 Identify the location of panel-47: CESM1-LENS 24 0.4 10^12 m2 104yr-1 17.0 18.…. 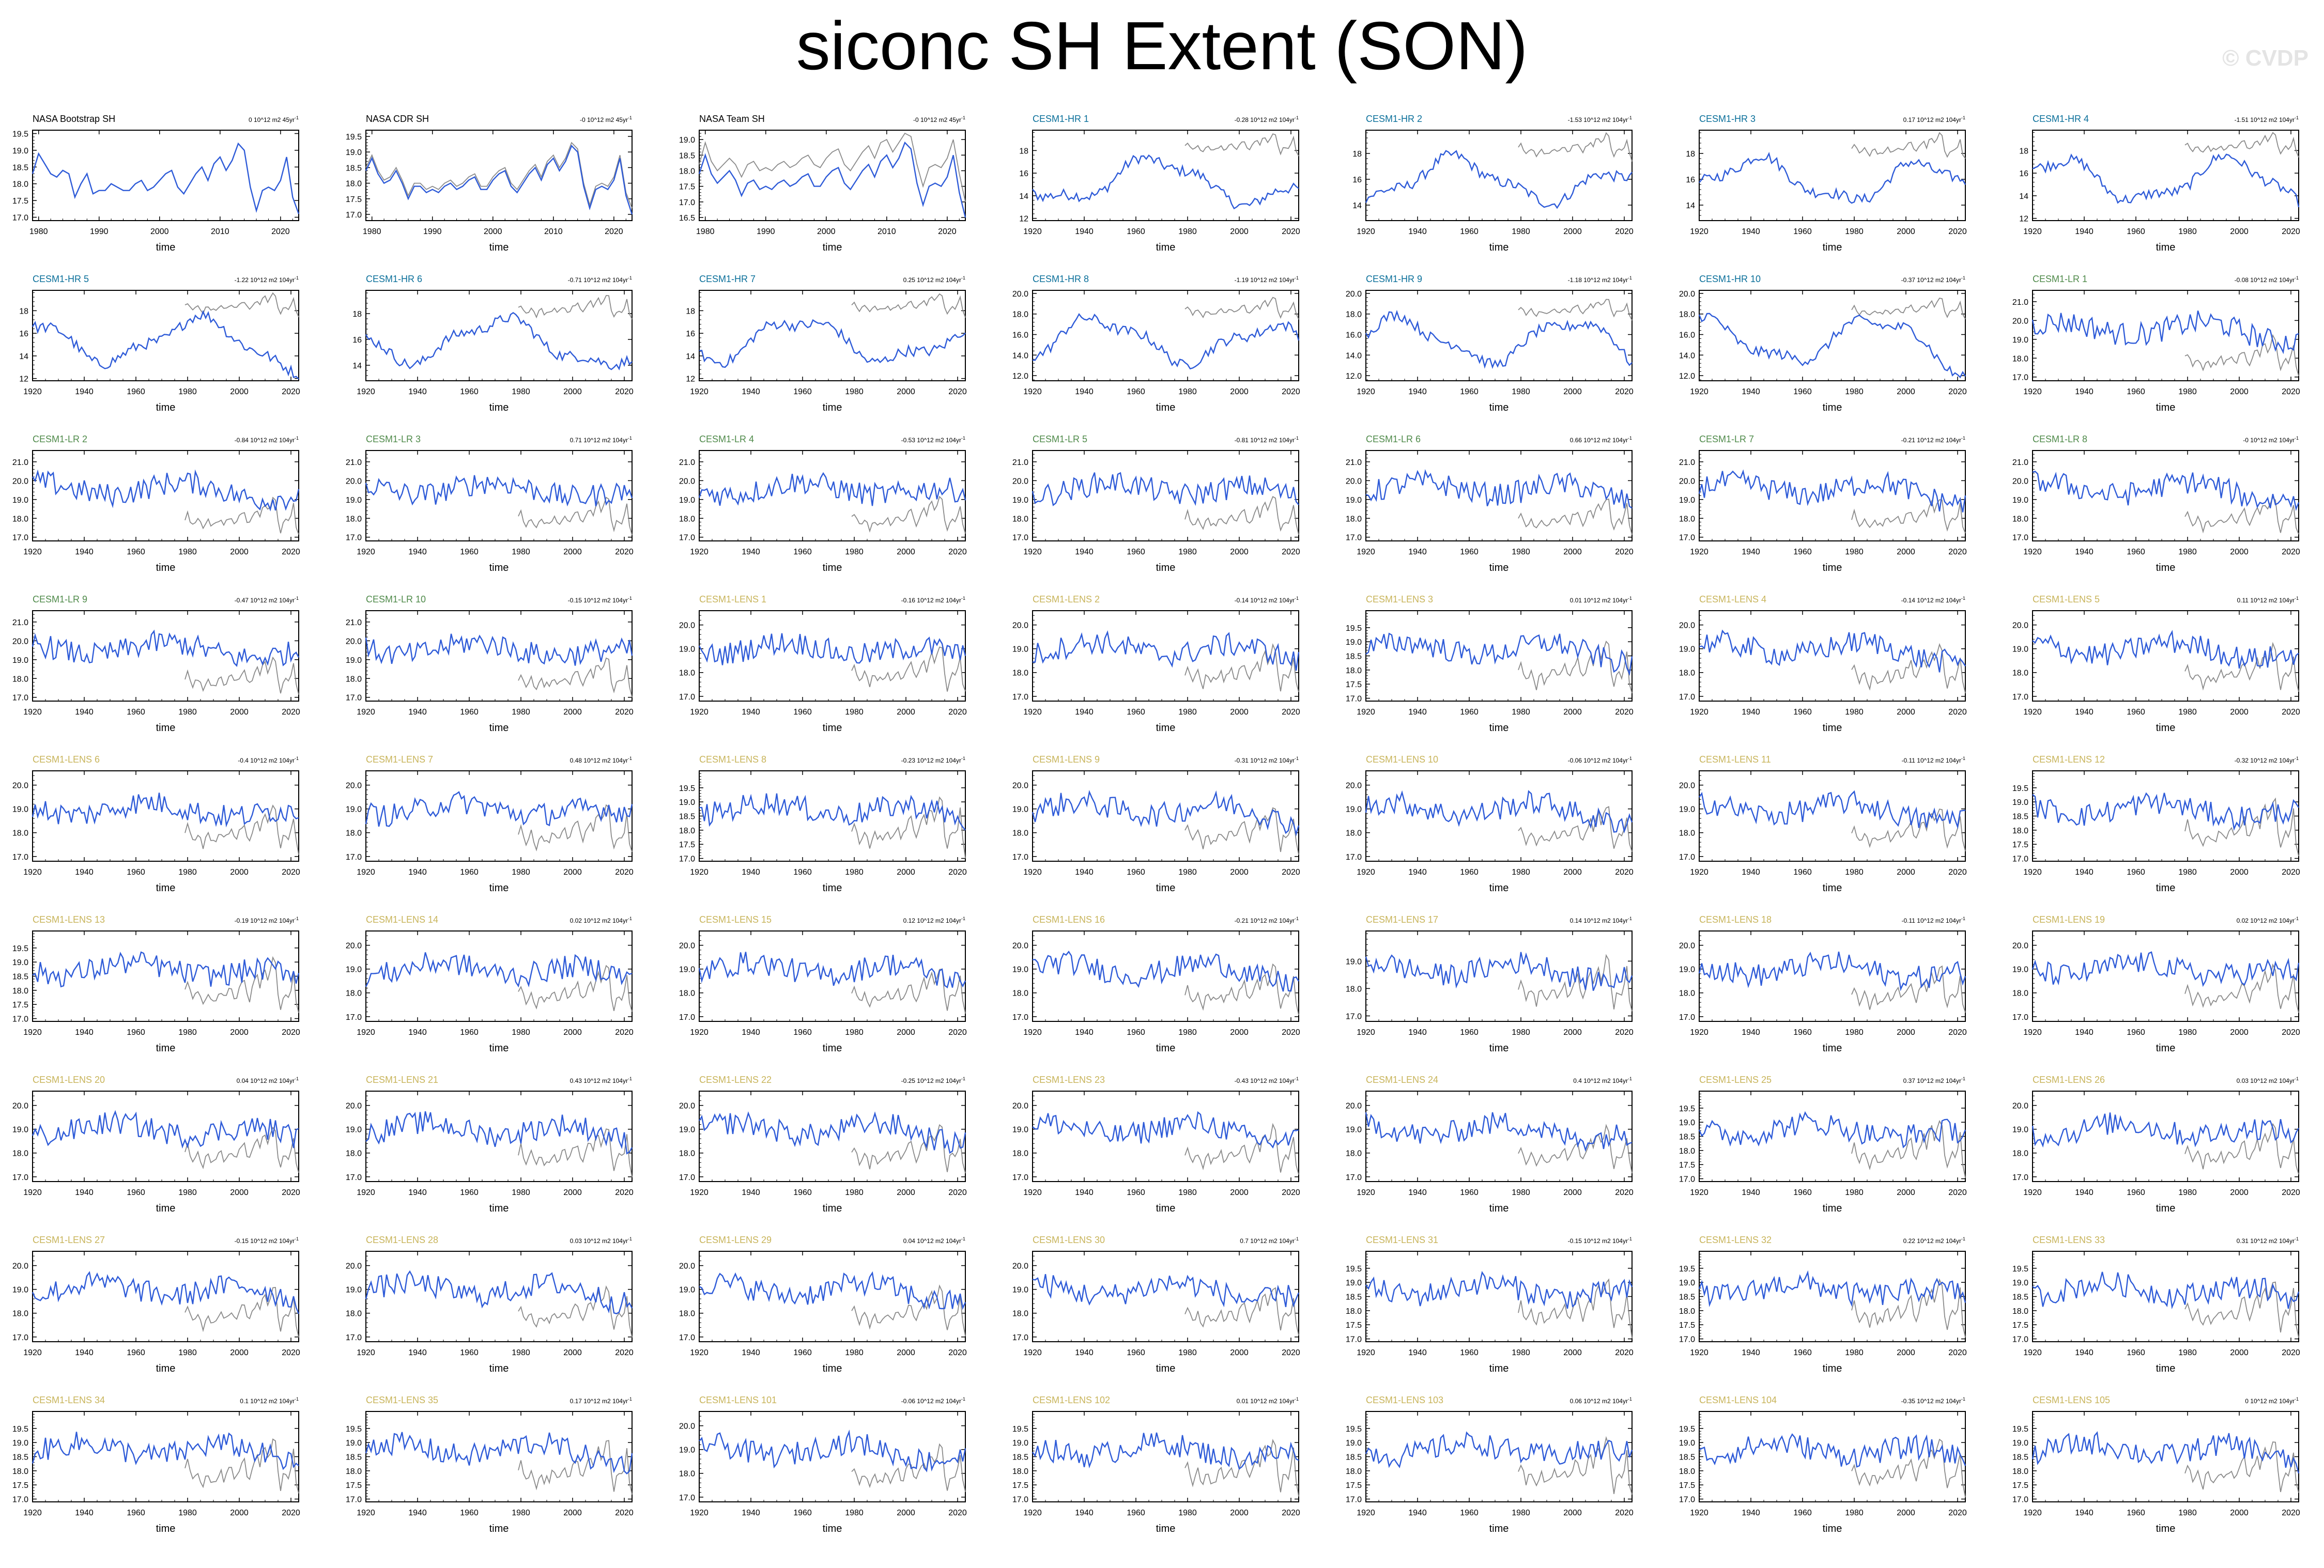
(1490, 1144).